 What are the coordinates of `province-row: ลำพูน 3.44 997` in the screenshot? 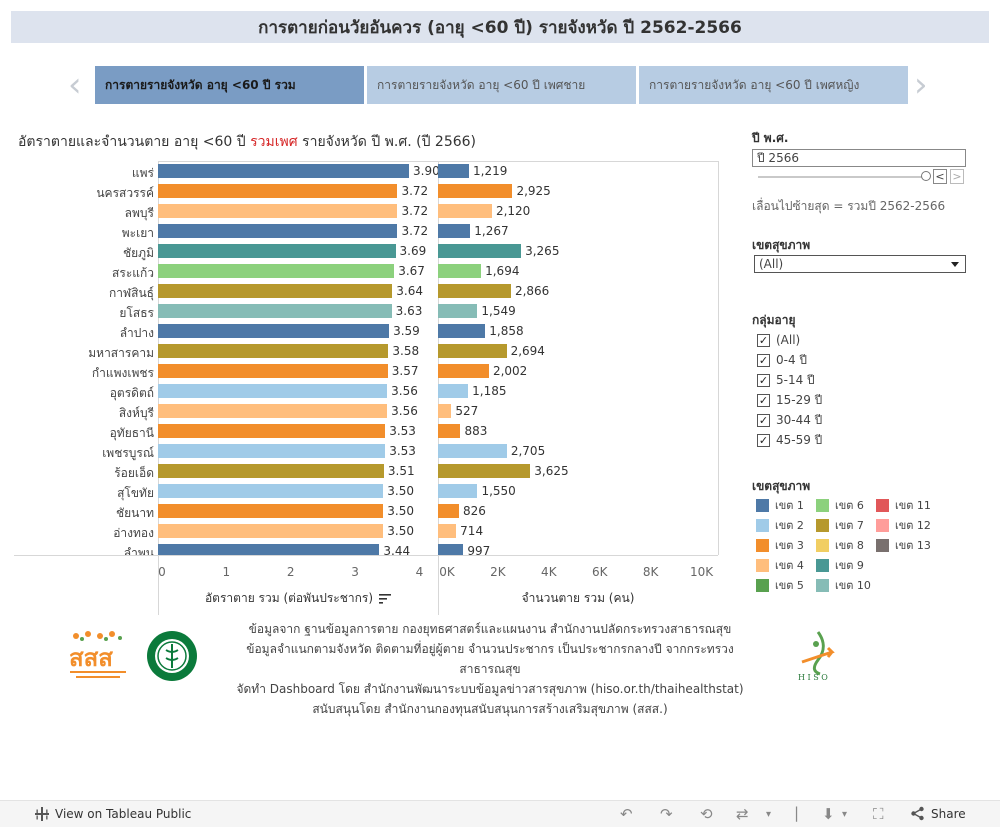 It's located at (366, 548).